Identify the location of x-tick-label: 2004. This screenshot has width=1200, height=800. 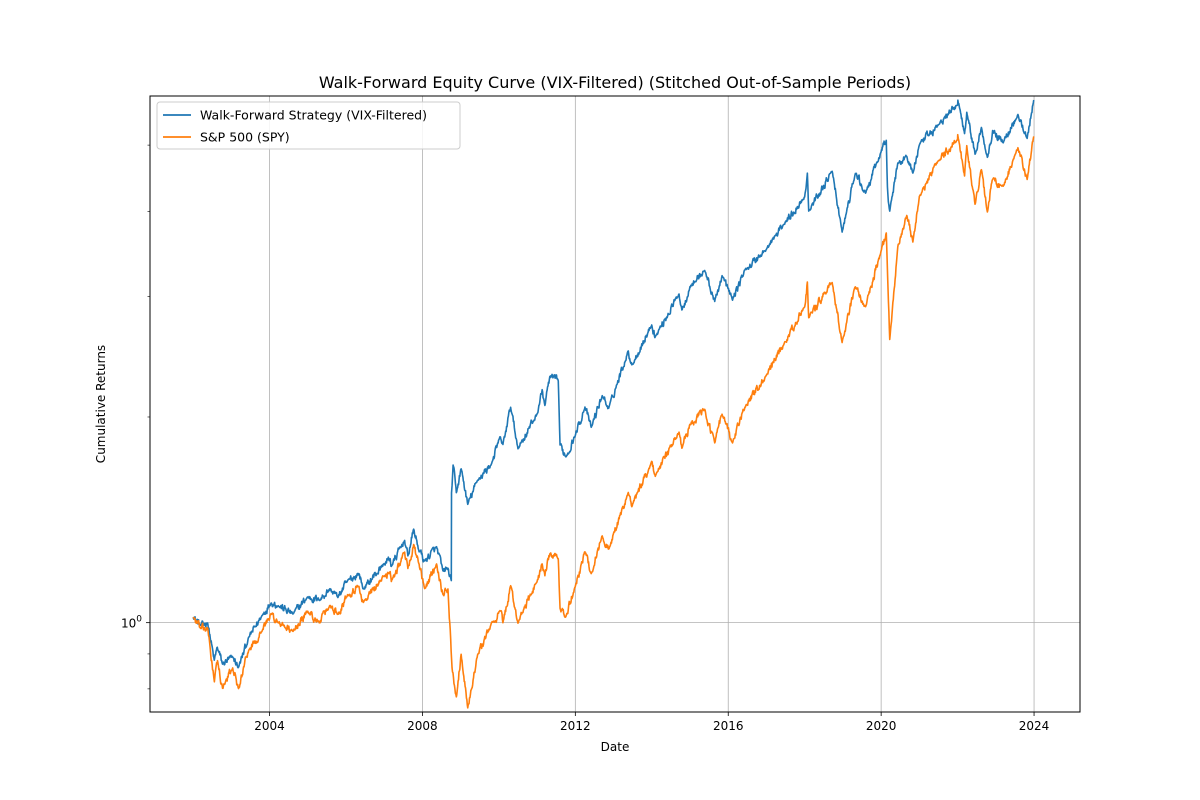
(269, 726).